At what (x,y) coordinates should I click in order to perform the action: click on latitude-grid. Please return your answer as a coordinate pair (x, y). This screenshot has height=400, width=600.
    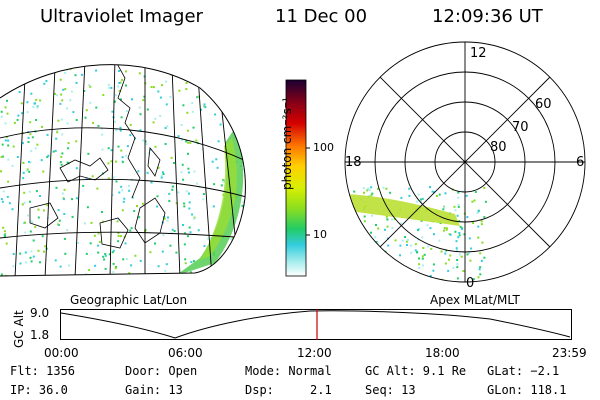
    Looking at the image, I should click on (123, 183).